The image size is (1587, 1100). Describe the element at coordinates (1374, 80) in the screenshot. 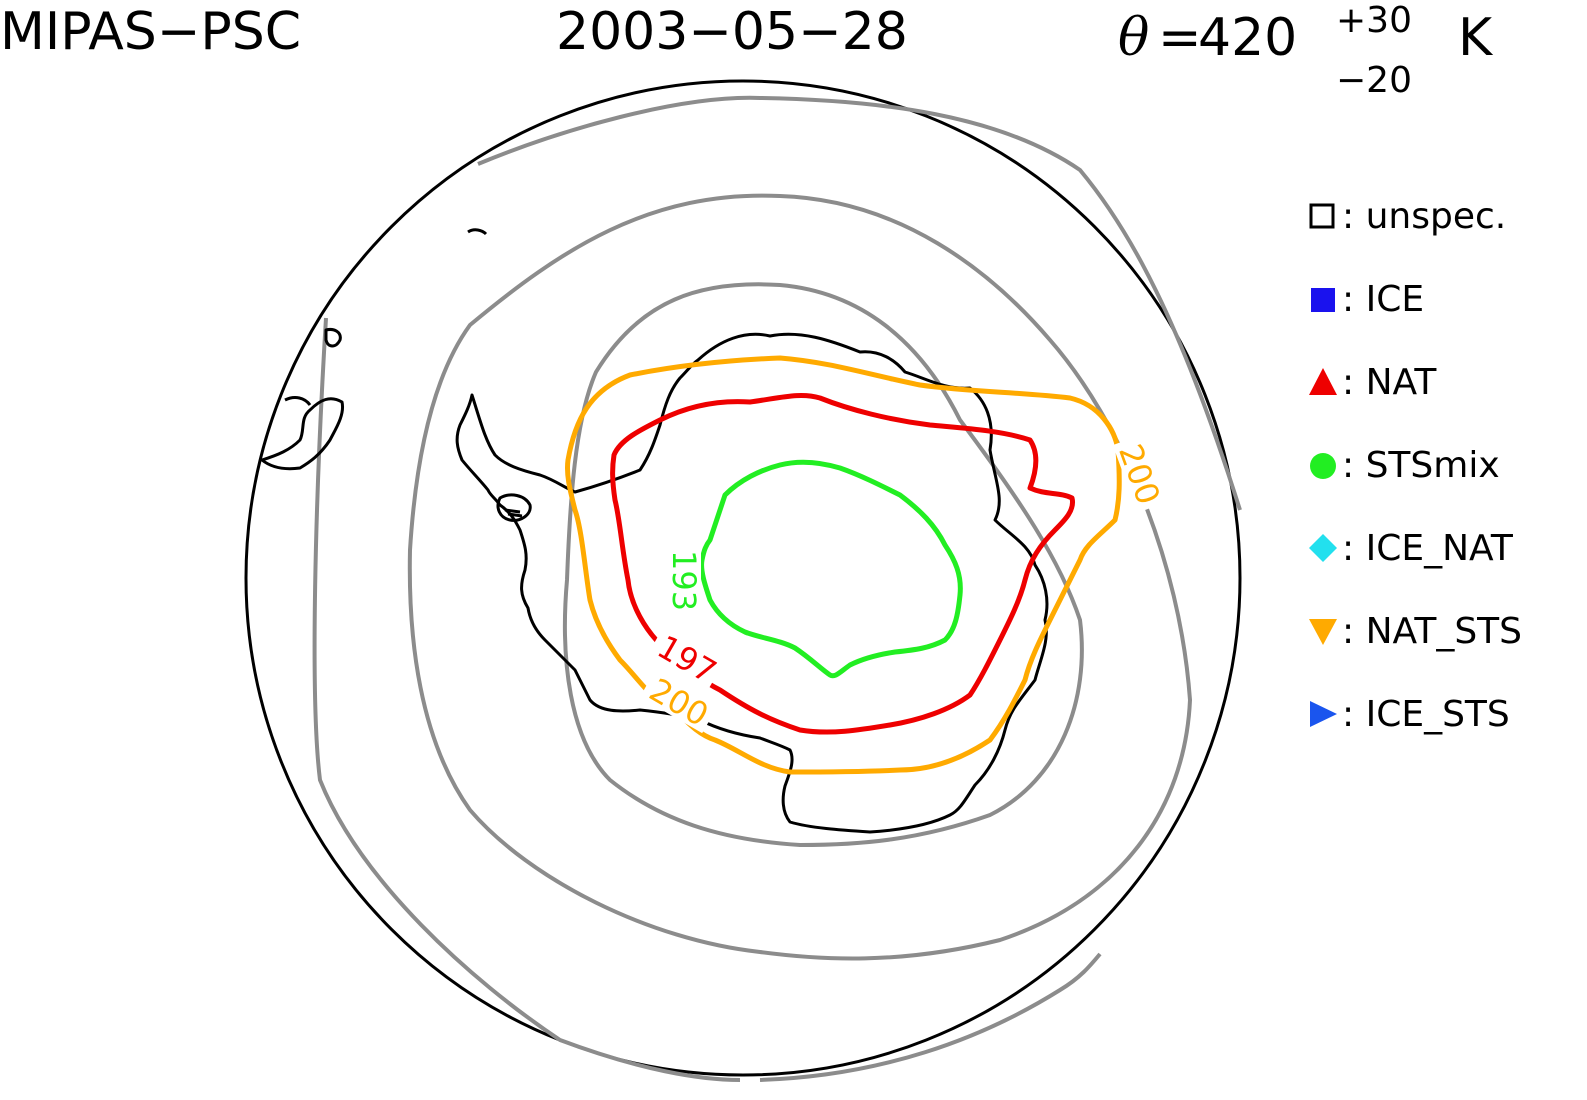

I see `theta-minus: −20` at that location.